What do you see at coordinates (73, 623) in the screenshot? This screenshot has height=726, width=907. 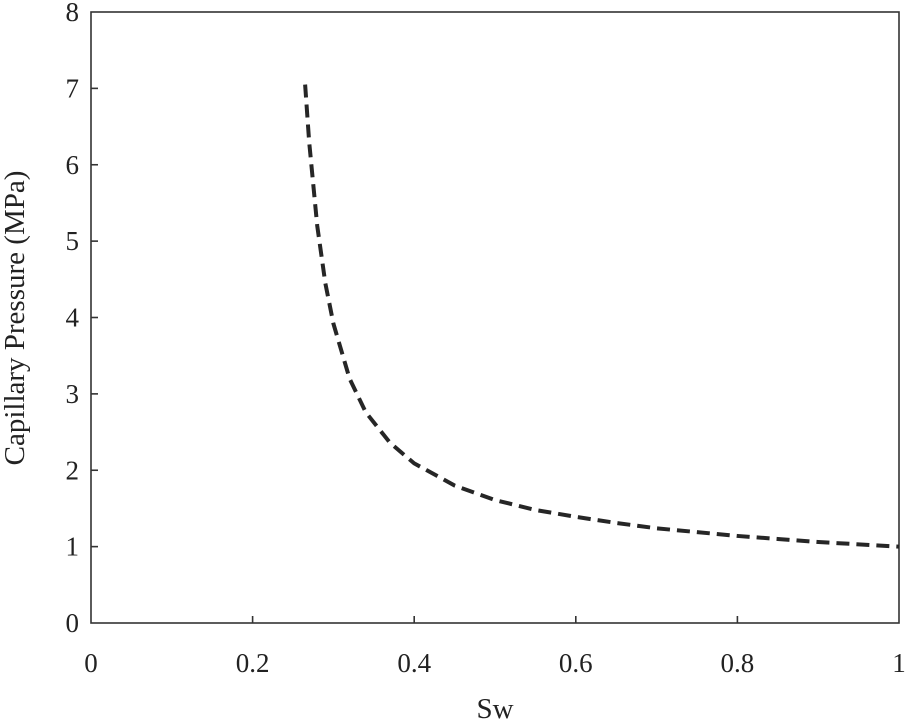 I see `y-tick-label: 0` at bounding box center [73, 623].